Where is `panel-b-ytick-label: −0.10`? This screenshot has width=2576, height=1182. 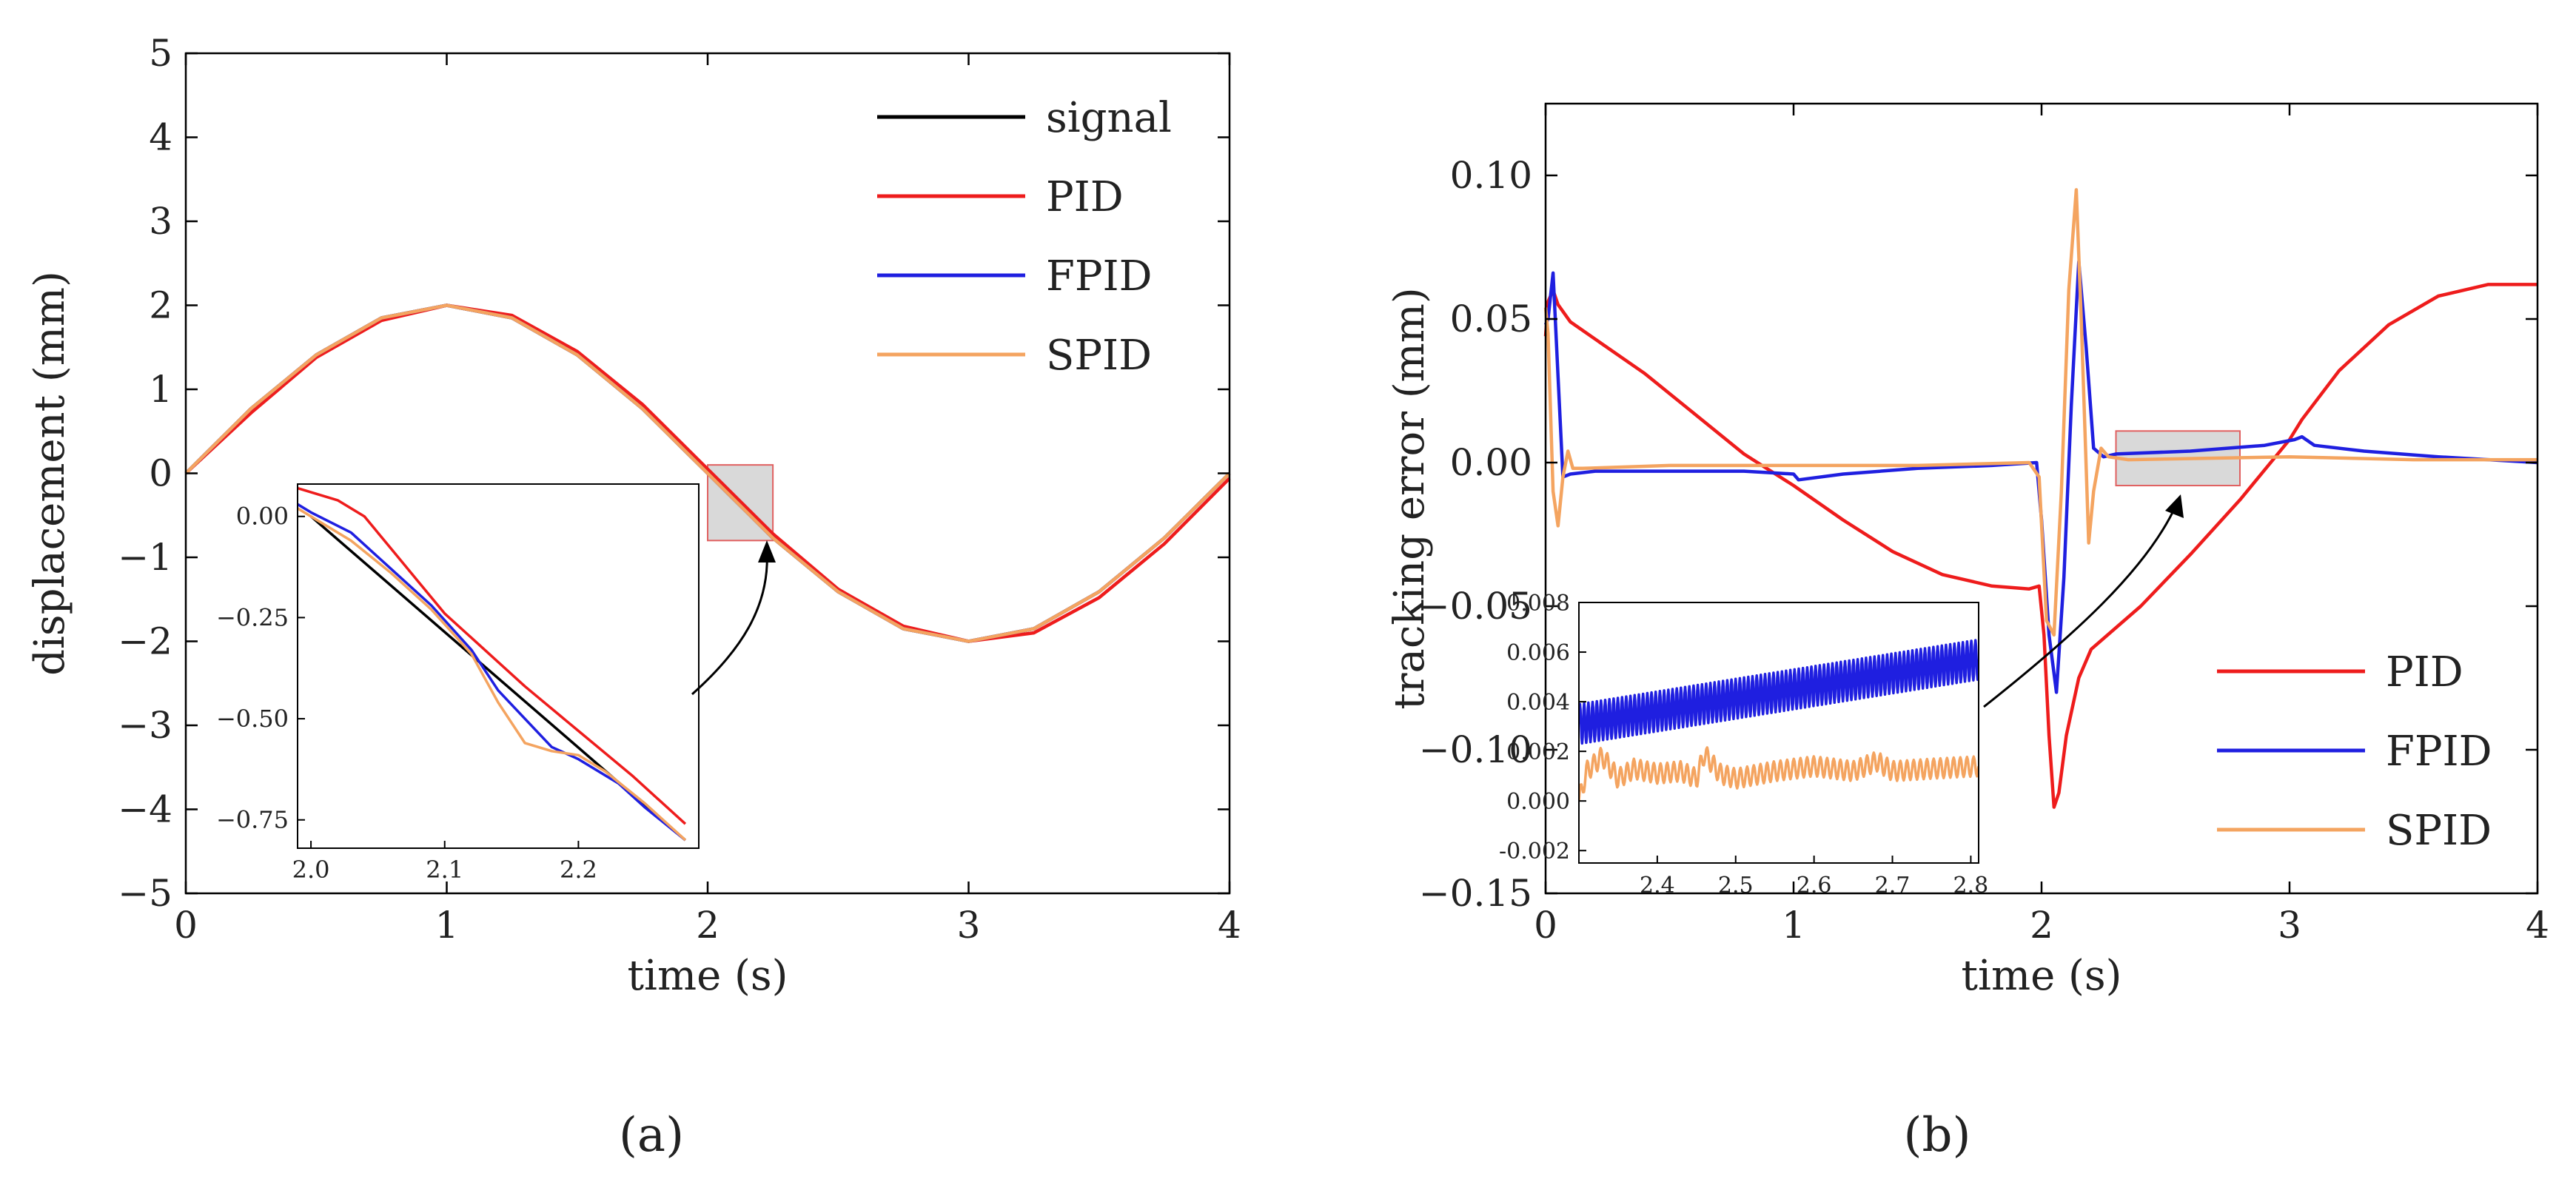
panel-b-ytick-label: −0.10 is located at coordinates (1475, 749).